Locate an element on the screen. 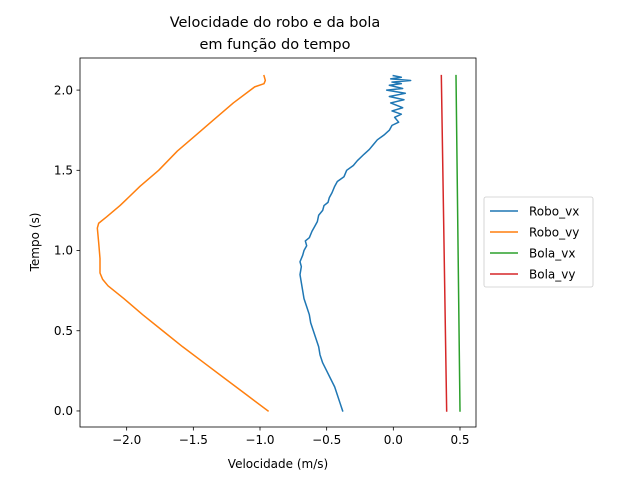 Image resolution: width=640 pixels, height=480 pixels. y-tick-label: 0.0 is located at coordinates (63, 411).